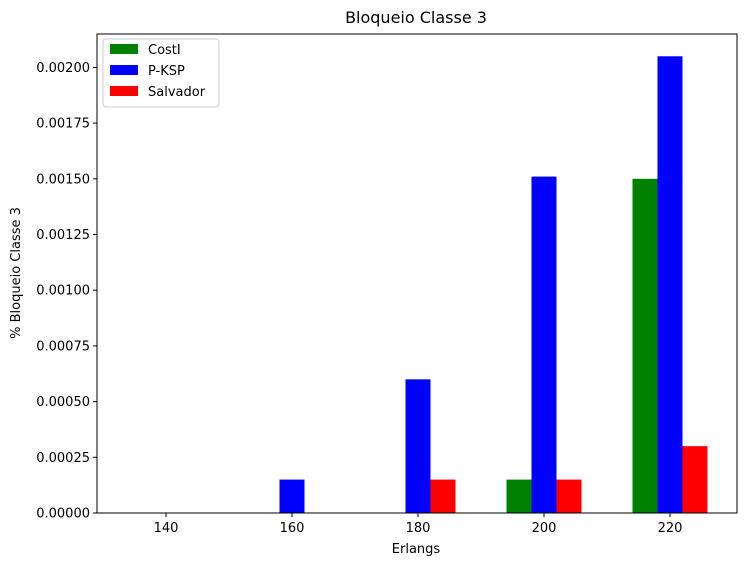  What do you see at coordinates (124, 70) in the screenshot?
I see `legend-swatch-p-ksp` at bounding box center [124, 70].